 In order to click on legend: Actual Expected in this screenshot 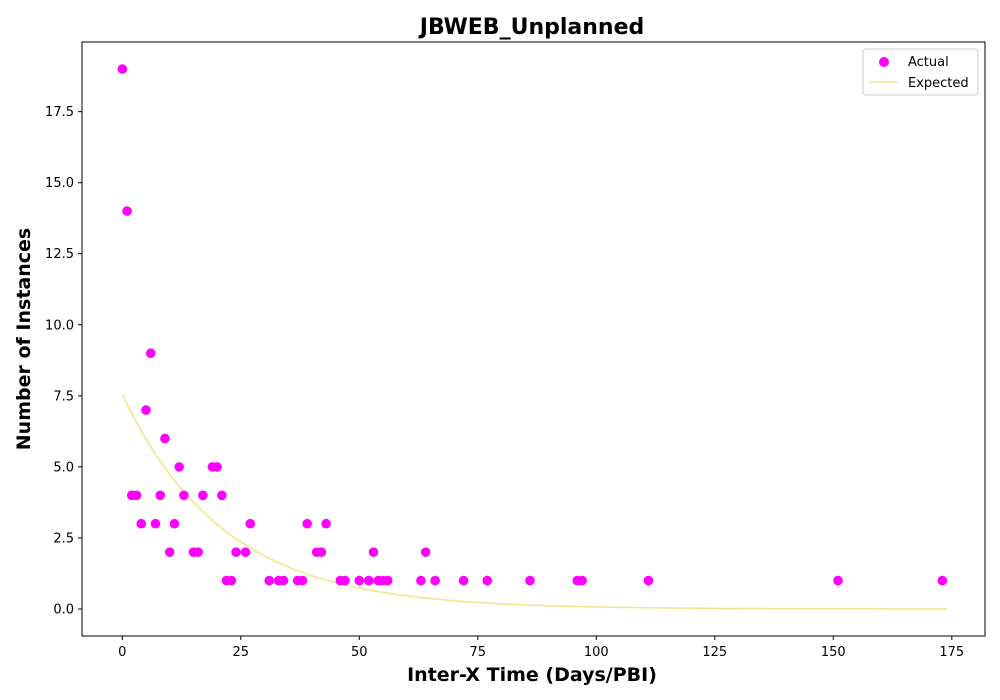, I will do `click(920, 72)`.